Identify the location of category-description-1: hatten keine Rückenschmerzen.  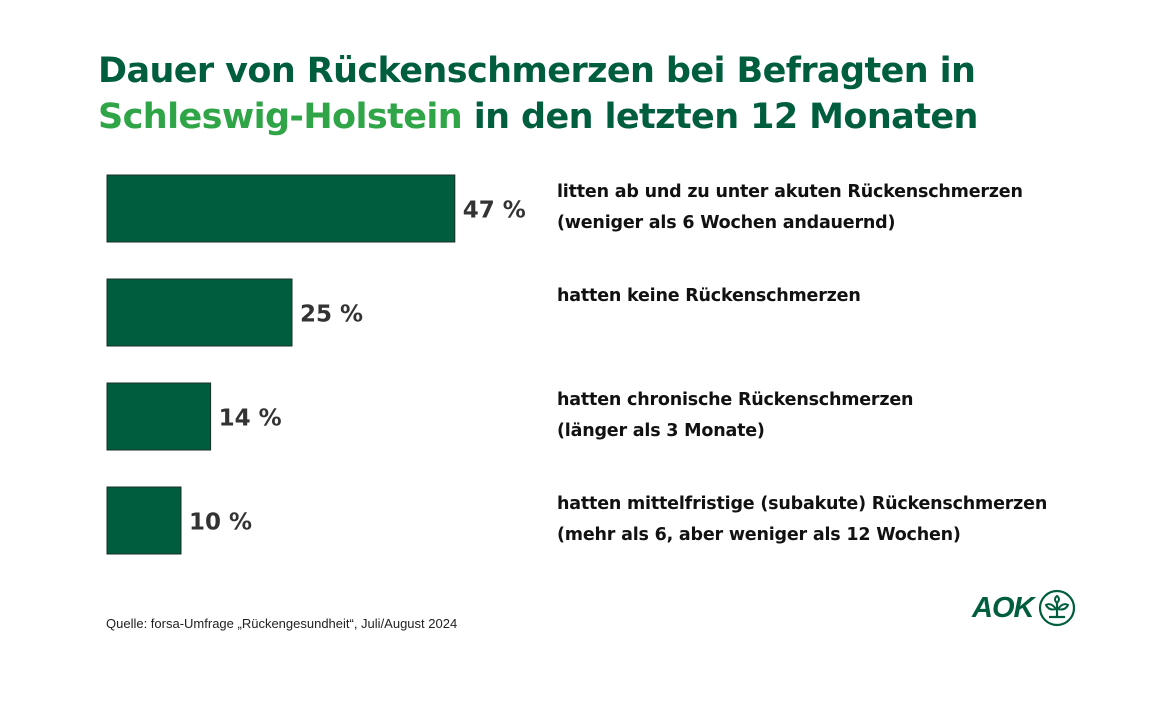
(709, 296).